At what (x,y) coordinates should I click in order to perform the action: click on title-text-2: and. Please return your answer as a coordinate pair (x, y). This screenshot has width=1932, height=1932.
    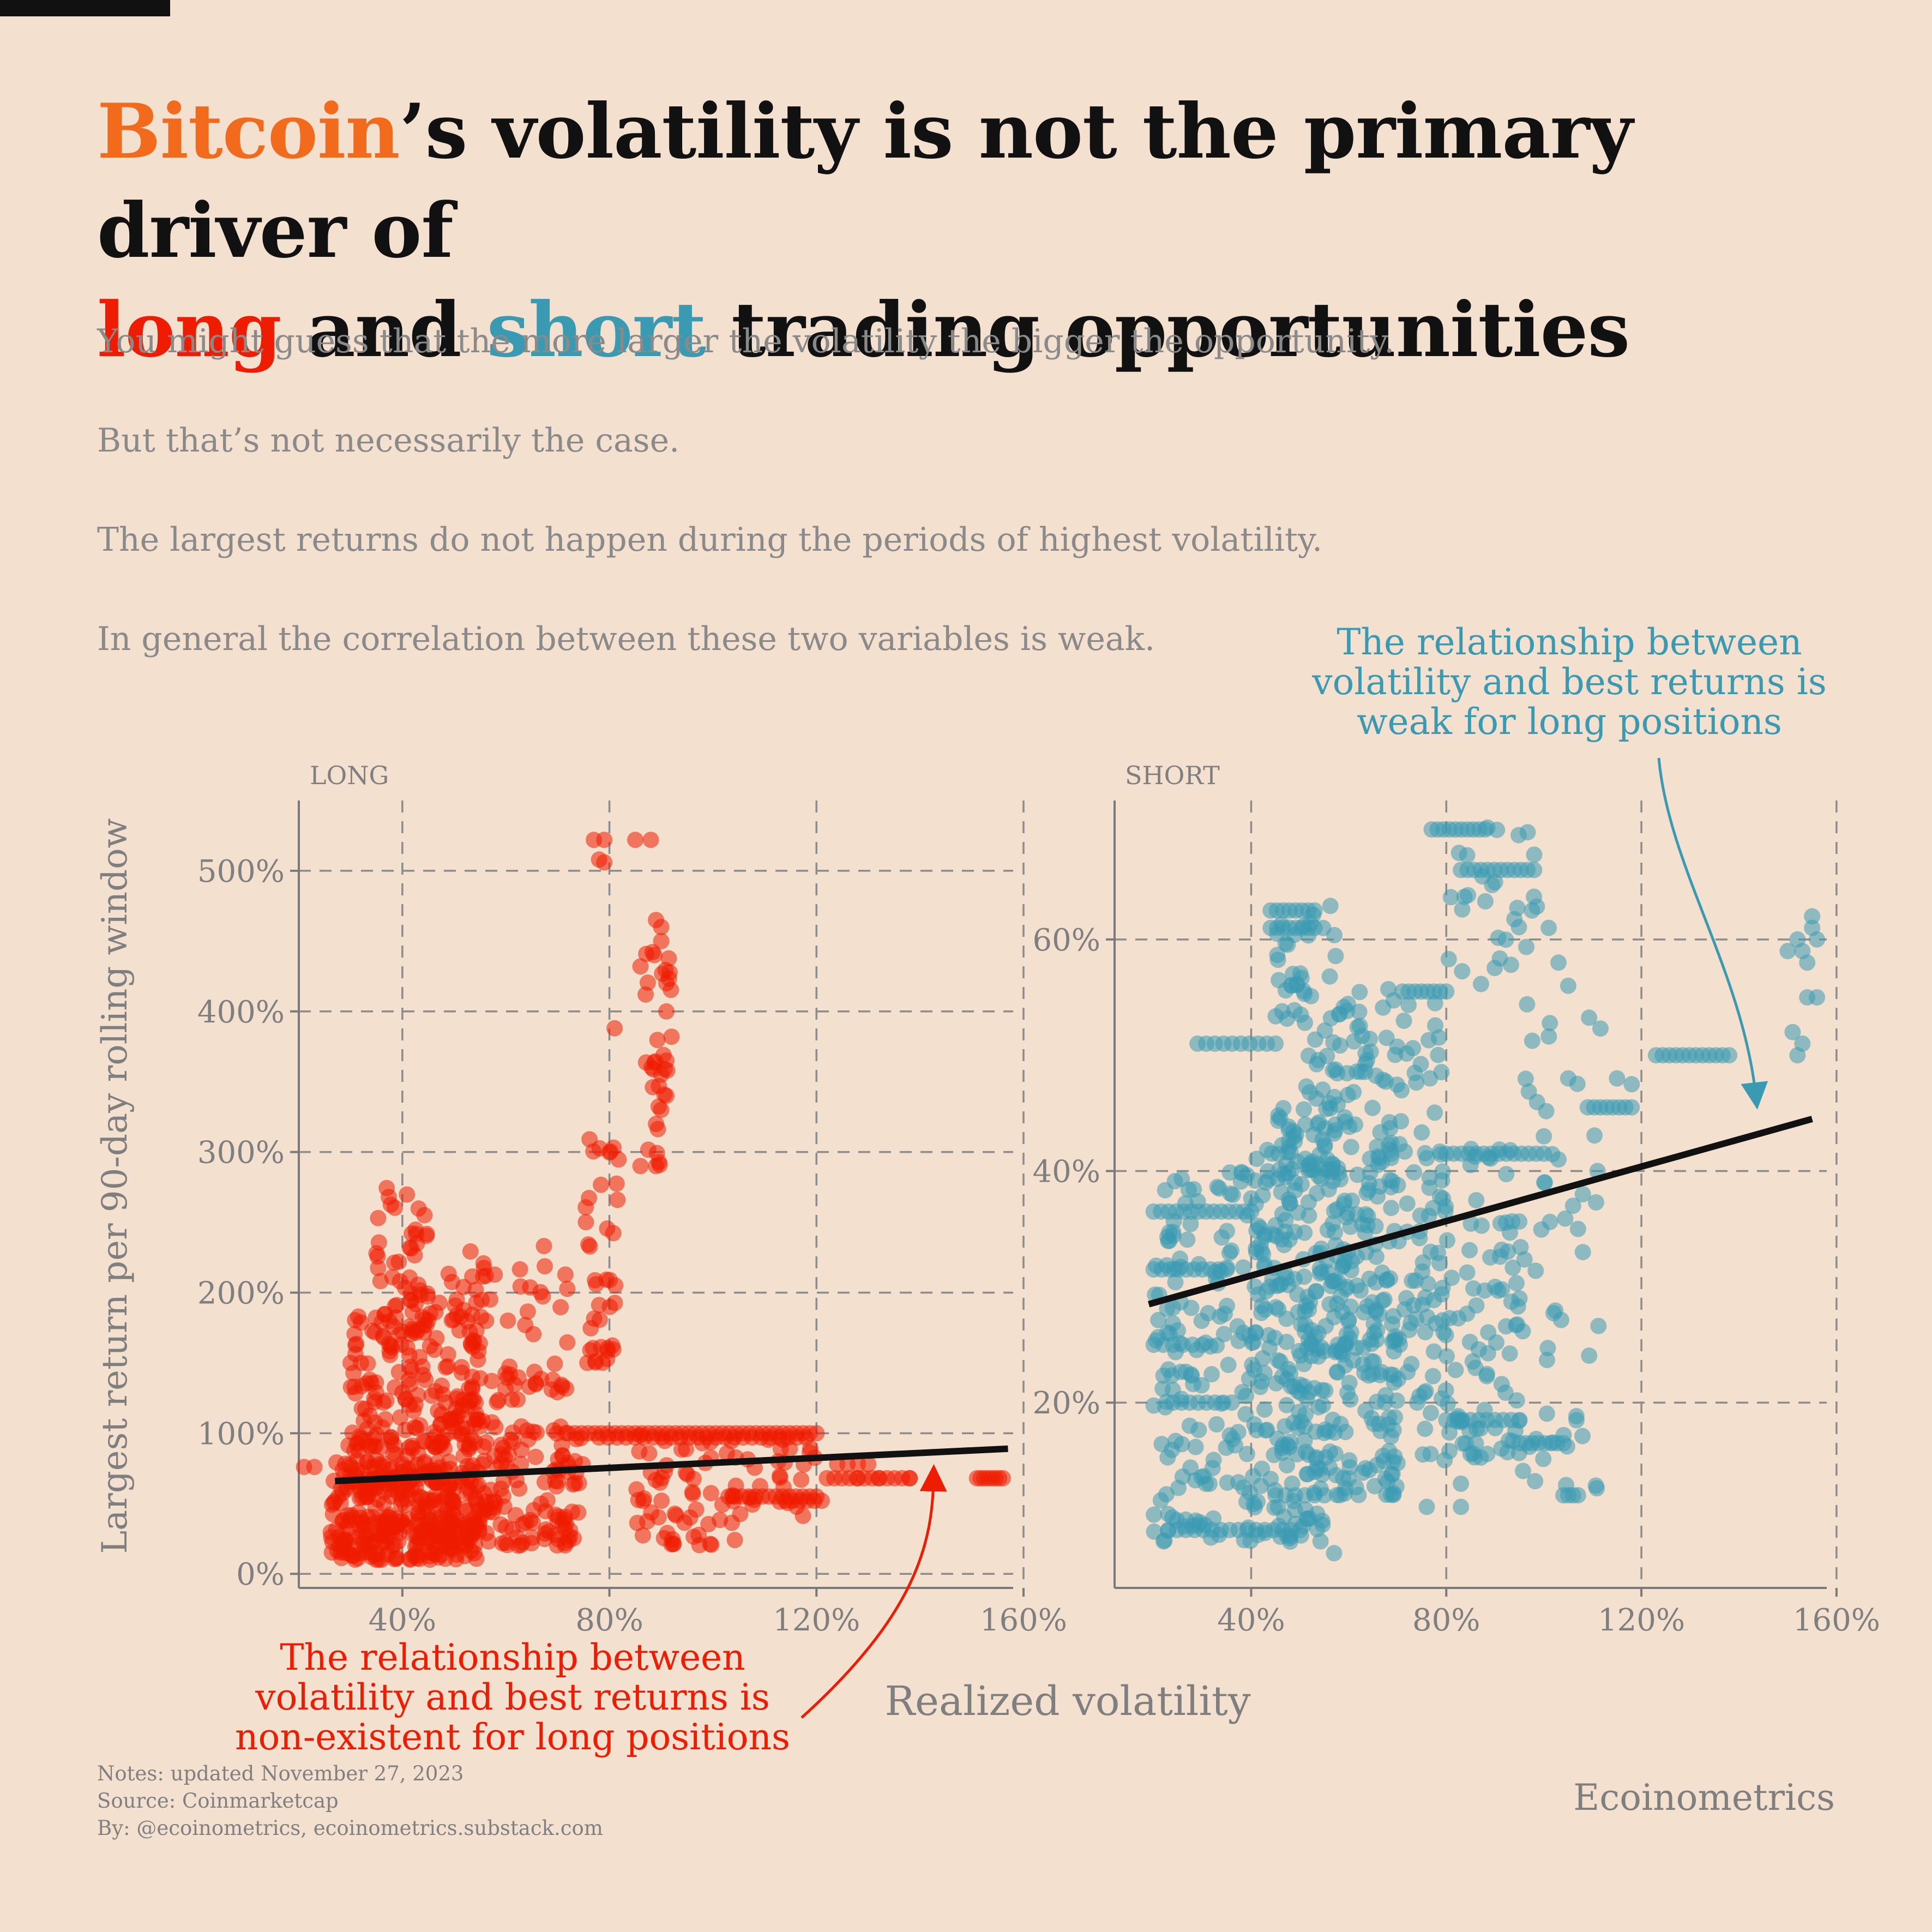
    Looking at the image, I should click on (384, 329).